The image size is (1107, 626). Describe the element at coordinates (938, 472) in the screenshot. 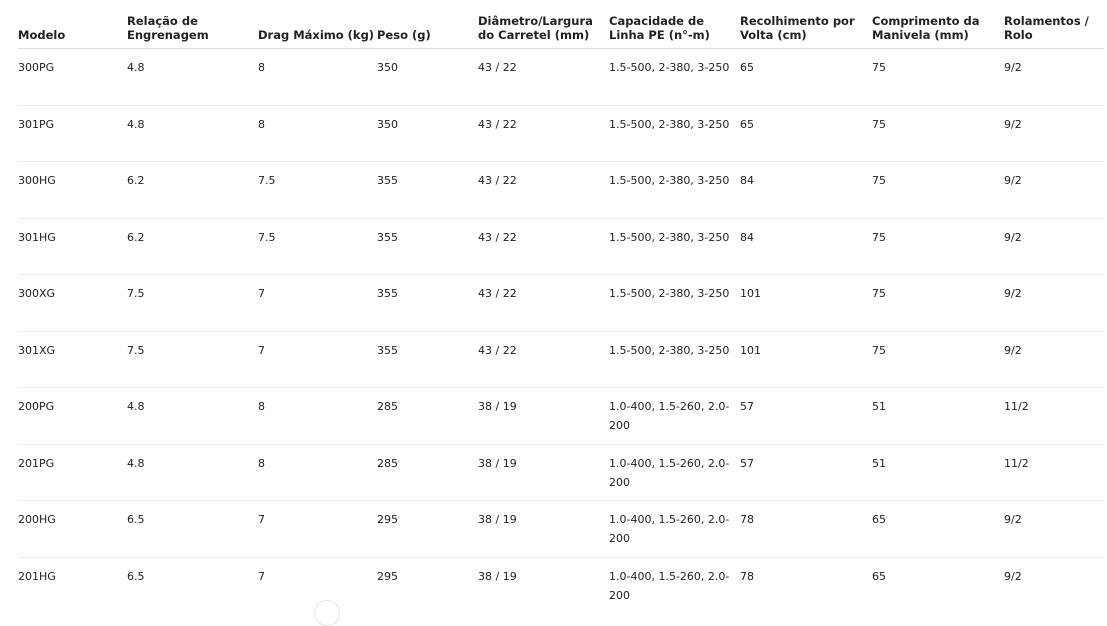

I see `cell-handle-length: 51` at that location.